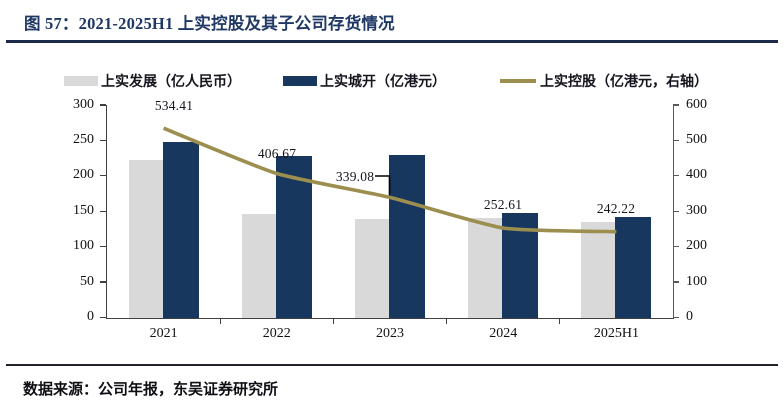 The height and width of the screenshot is (408, 784). Describe the element at coordinates (689, 316) in the screenshot. I see `y-axis-right-tick-label: 0` at that location.